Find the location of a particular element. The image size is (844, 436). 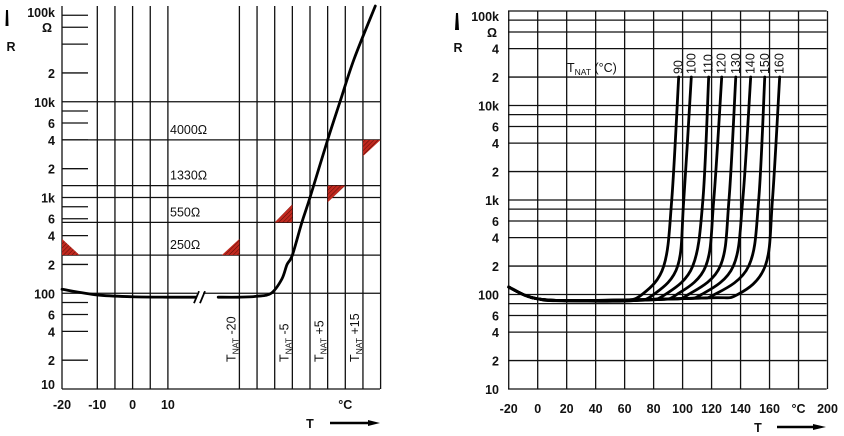

legend-title: TNAT (°C) is located at coordinates (592, 69).